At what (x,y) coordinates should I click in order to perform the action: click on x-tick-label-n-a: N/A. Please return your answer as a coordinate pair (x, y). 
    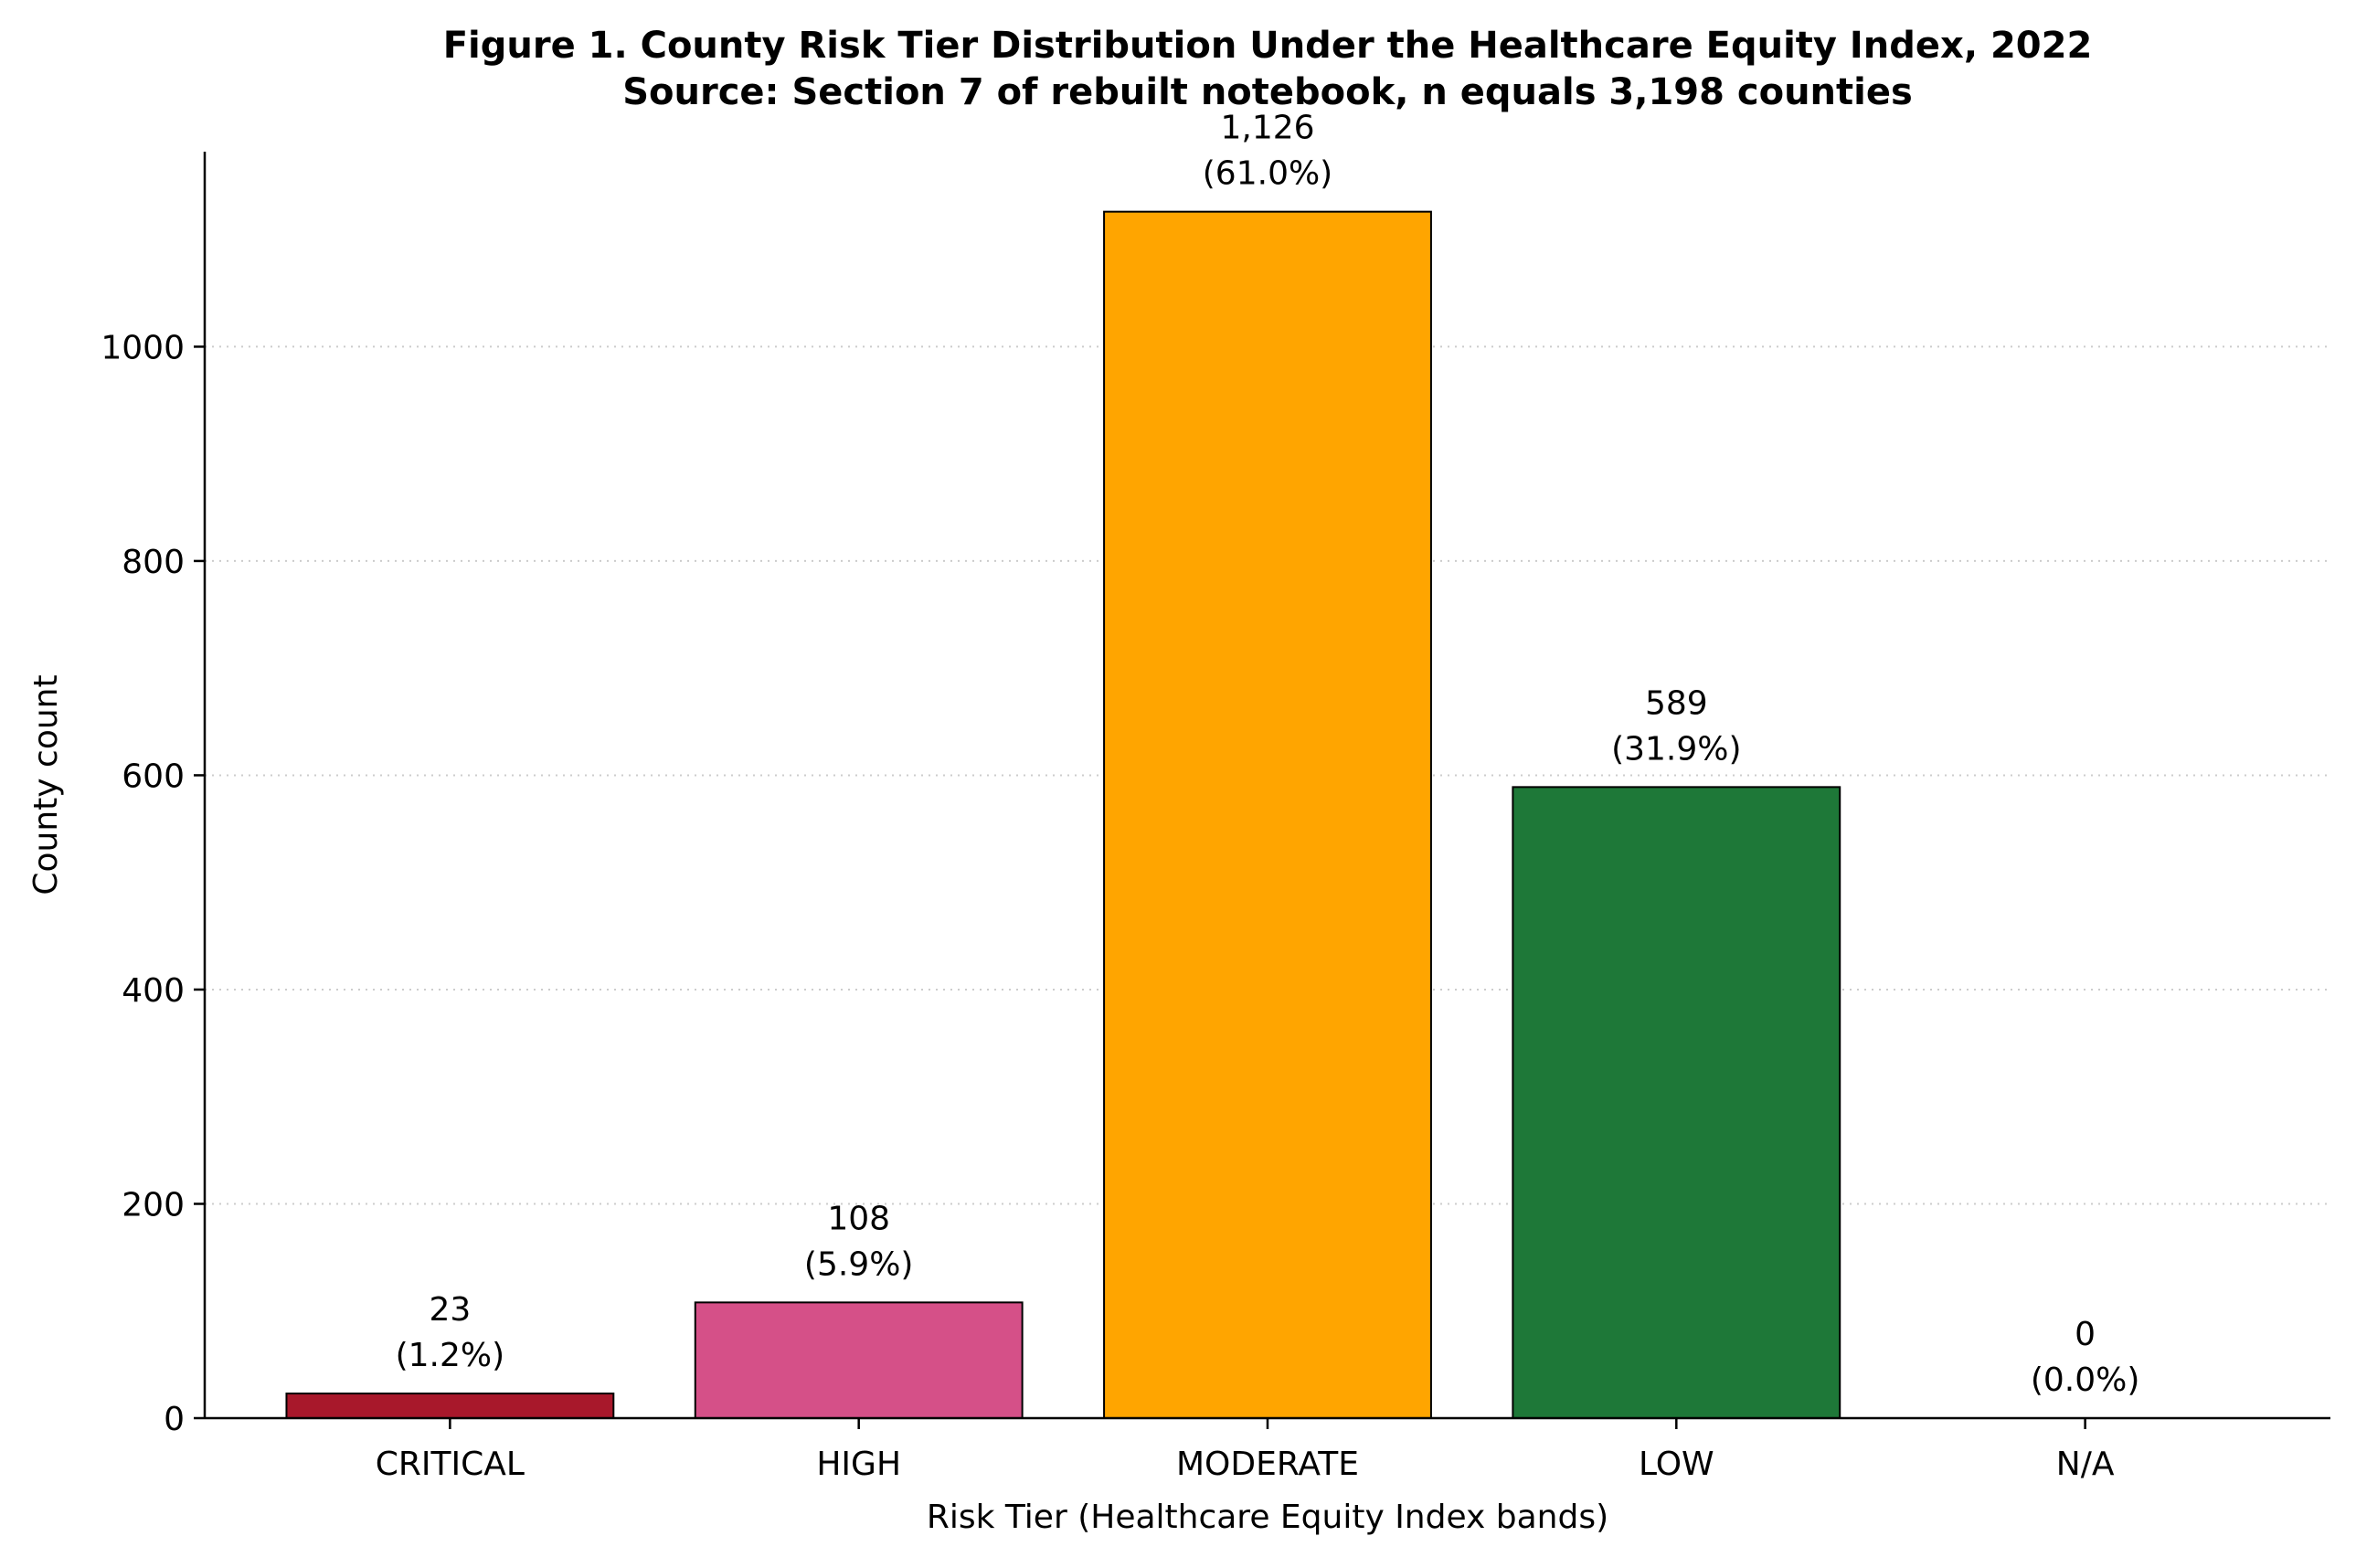
    Looking at the image, I should click on (2085, 1464).